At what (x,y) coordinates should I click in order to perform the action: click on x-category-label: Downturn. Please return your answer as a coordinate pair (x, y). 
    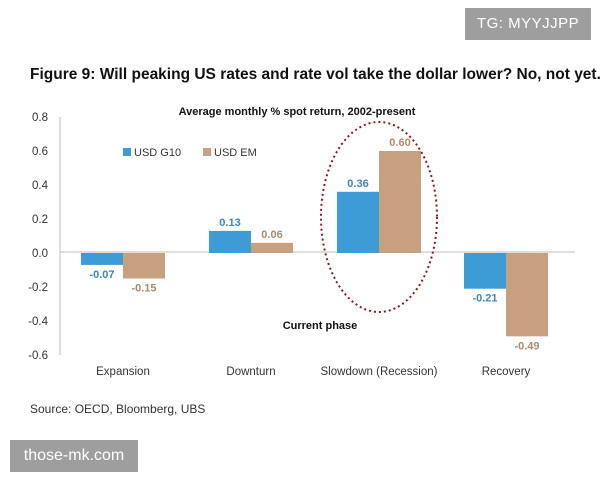
    Looking at the image, I should click on (250, 372).